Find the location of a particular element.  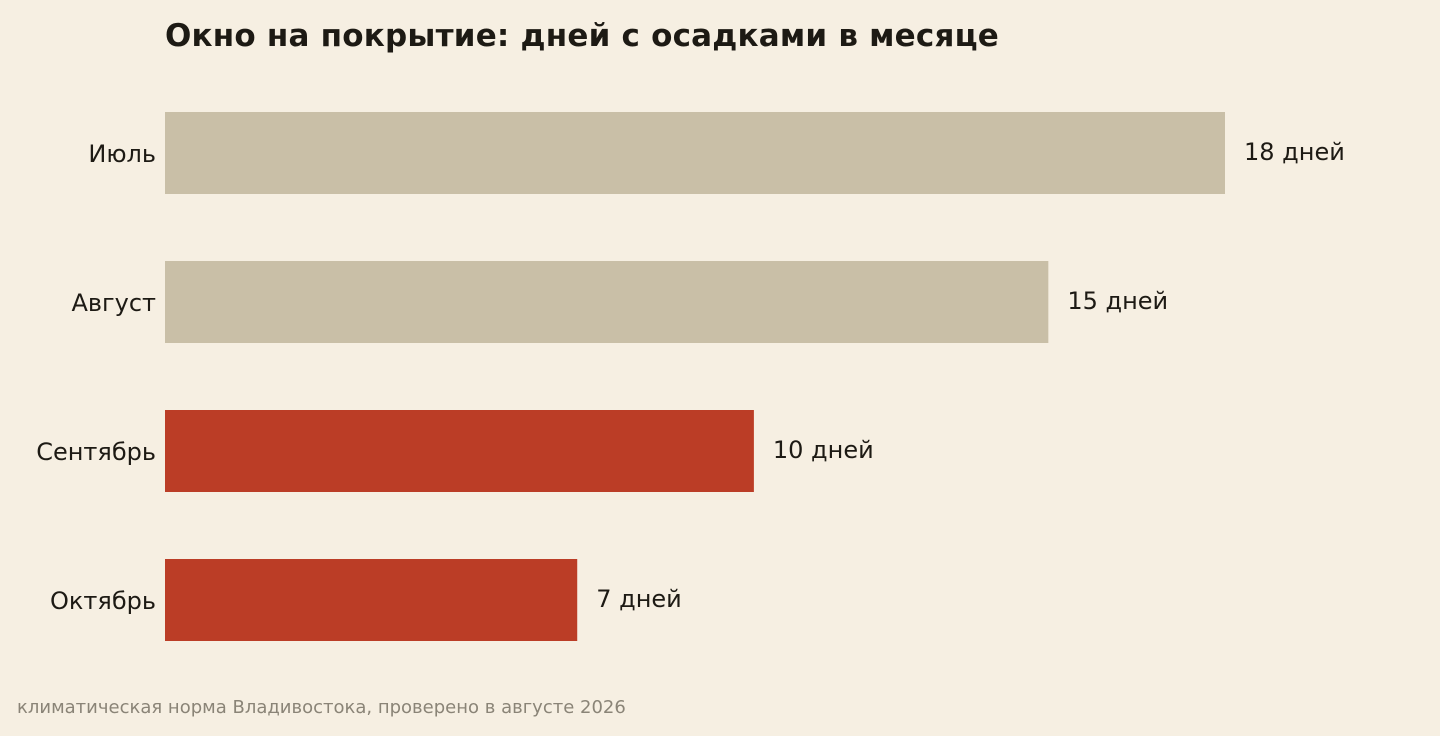

category-label: Июль is located at coordinates (122, 154).